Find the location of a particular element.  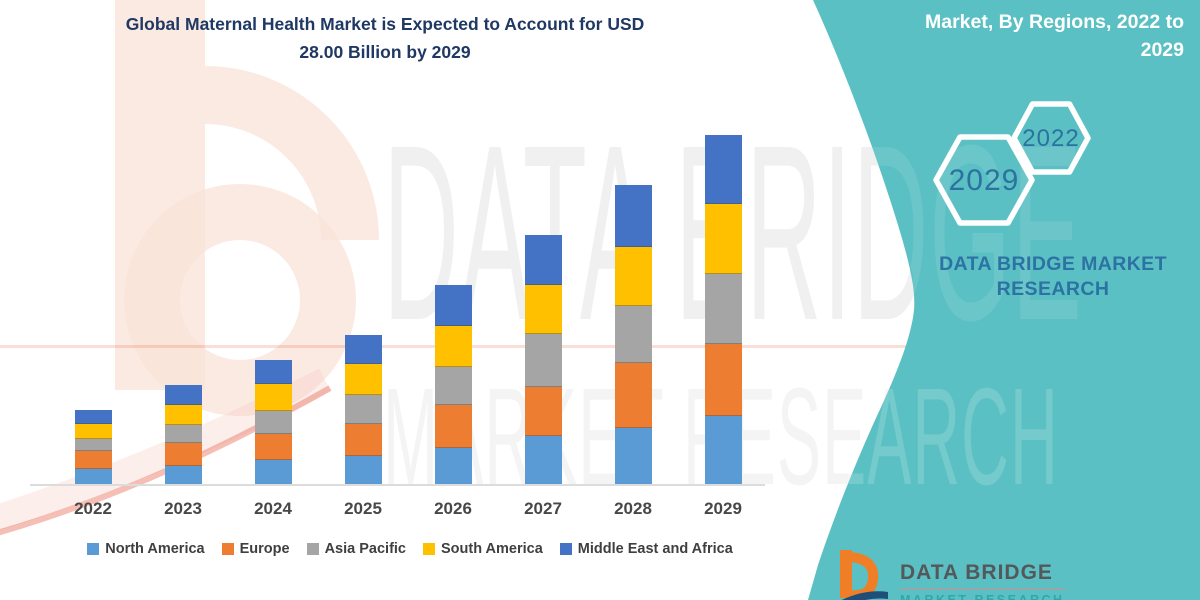

bar-2028 is located at coordinates (633, 335).